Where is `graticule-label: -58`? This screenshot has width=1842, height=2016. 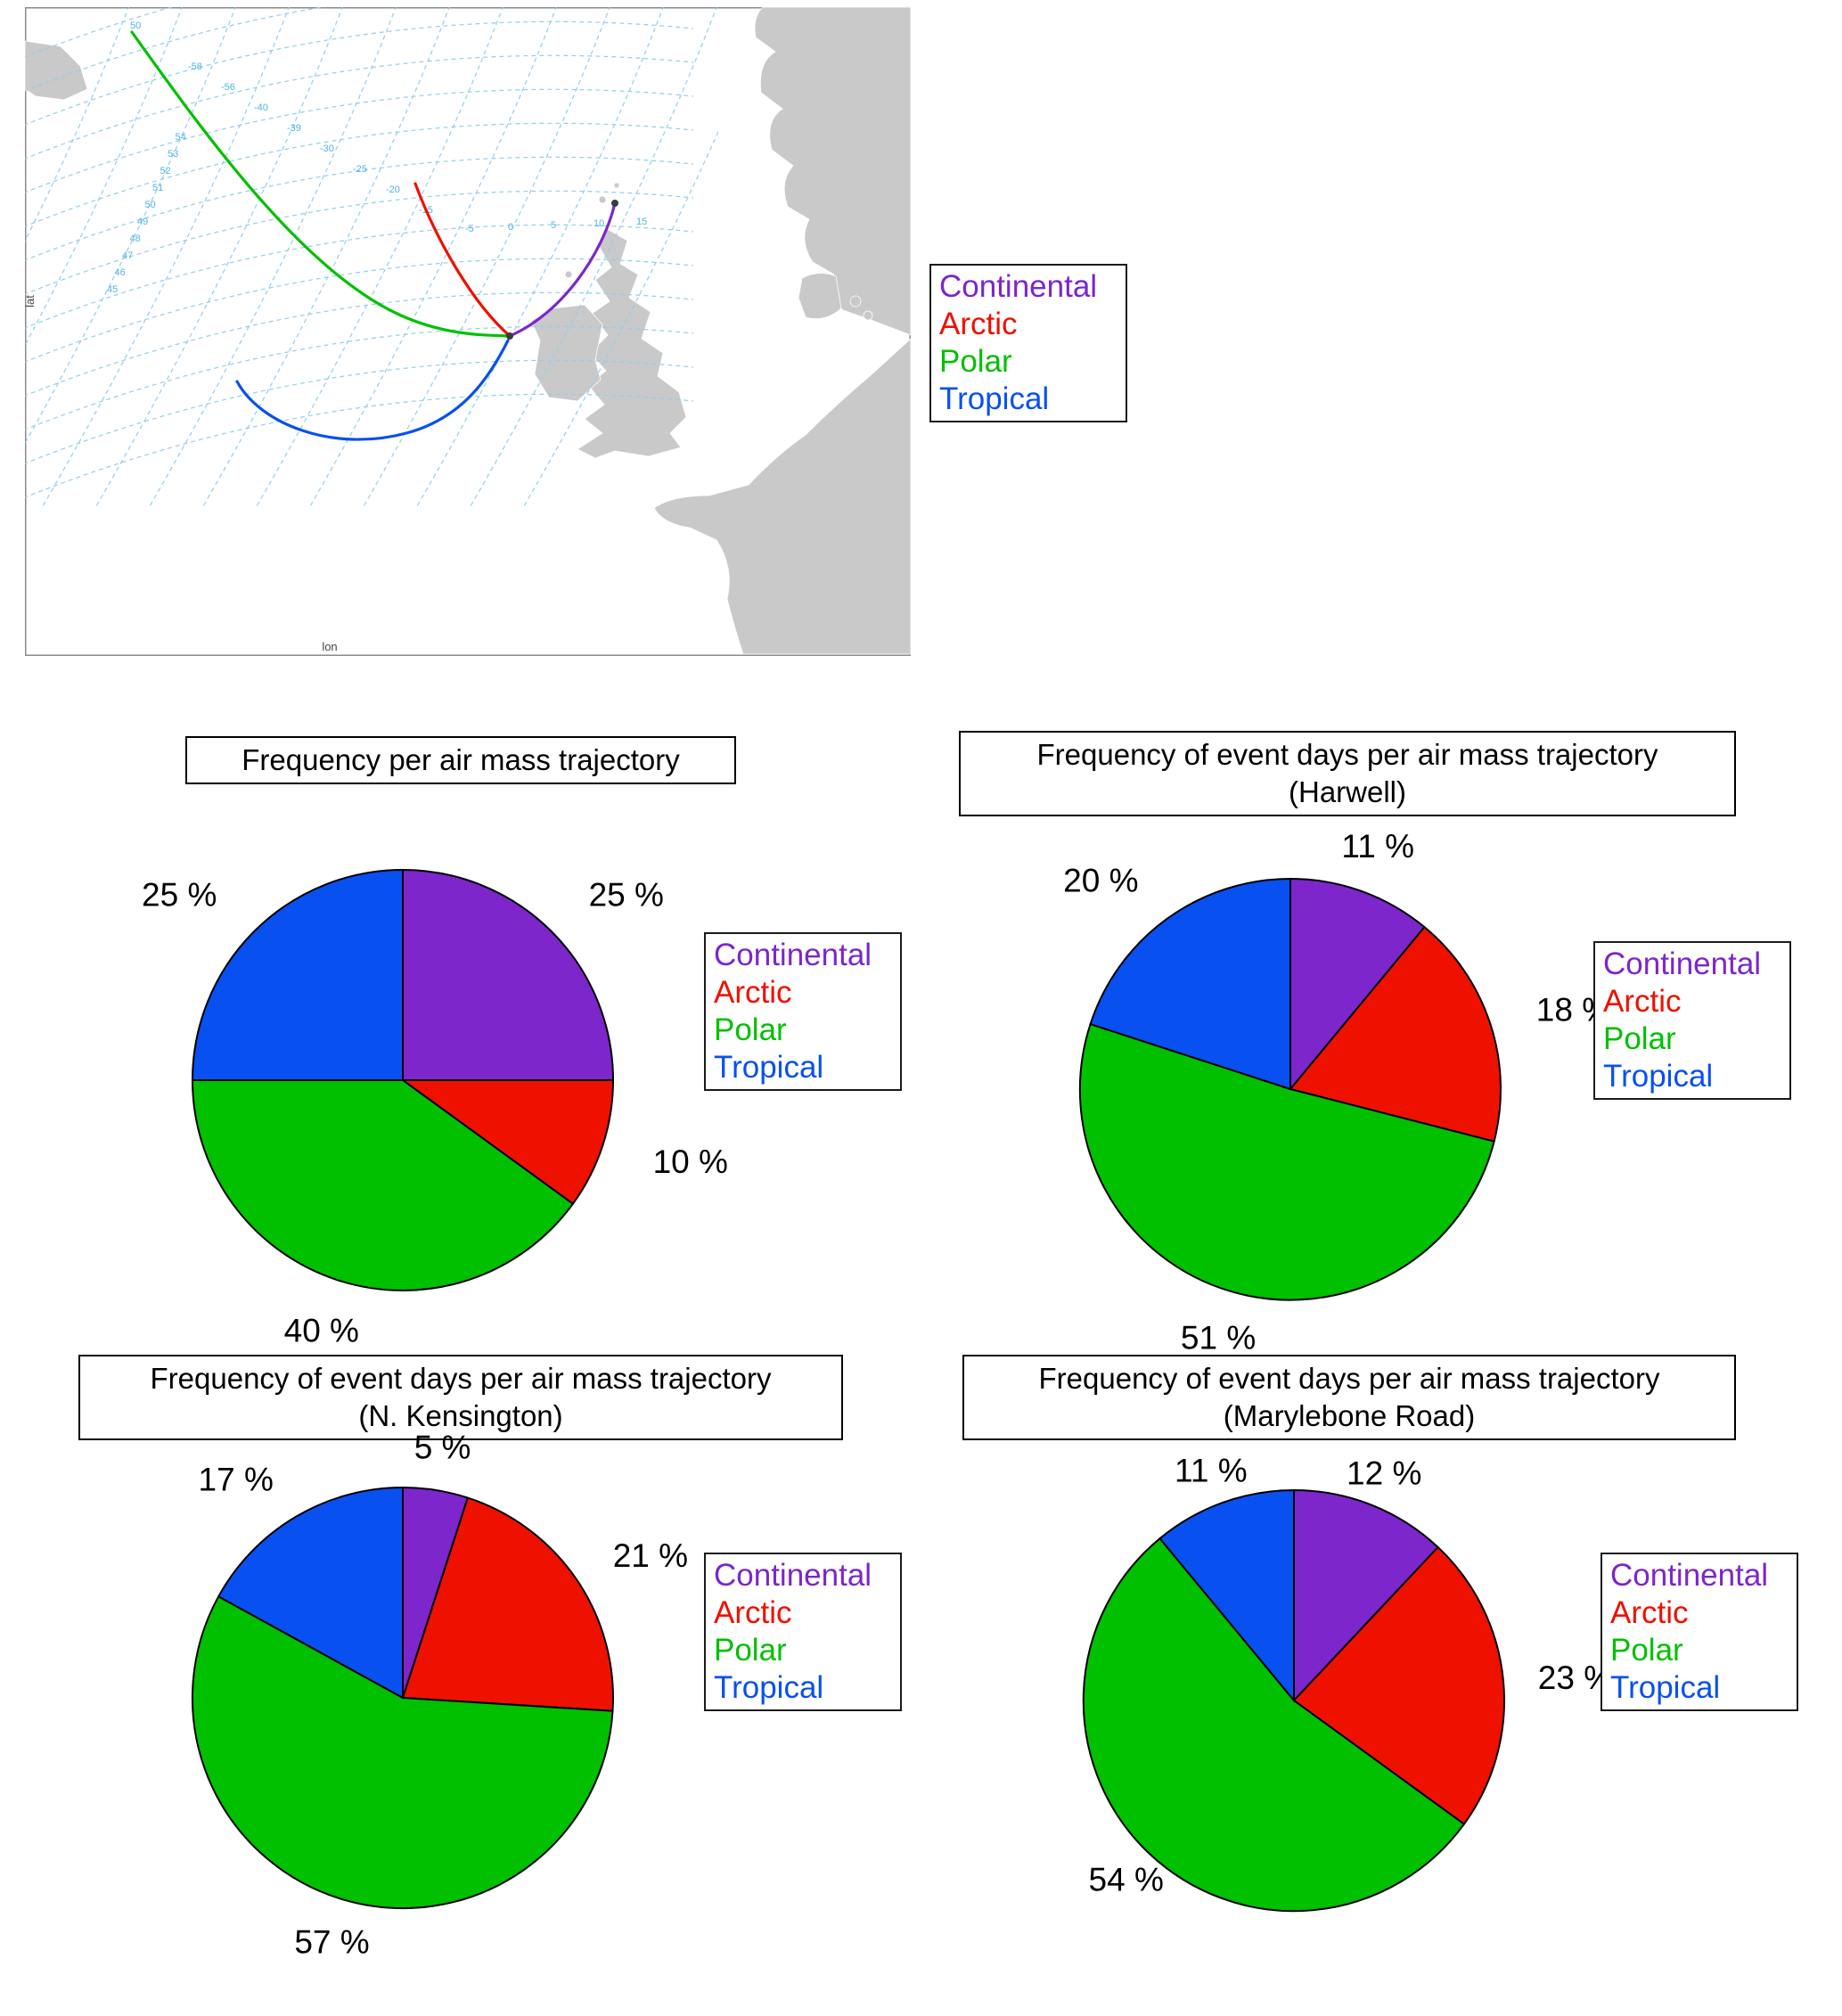
graticule-label: -58 is located at coordinates (195, 66).